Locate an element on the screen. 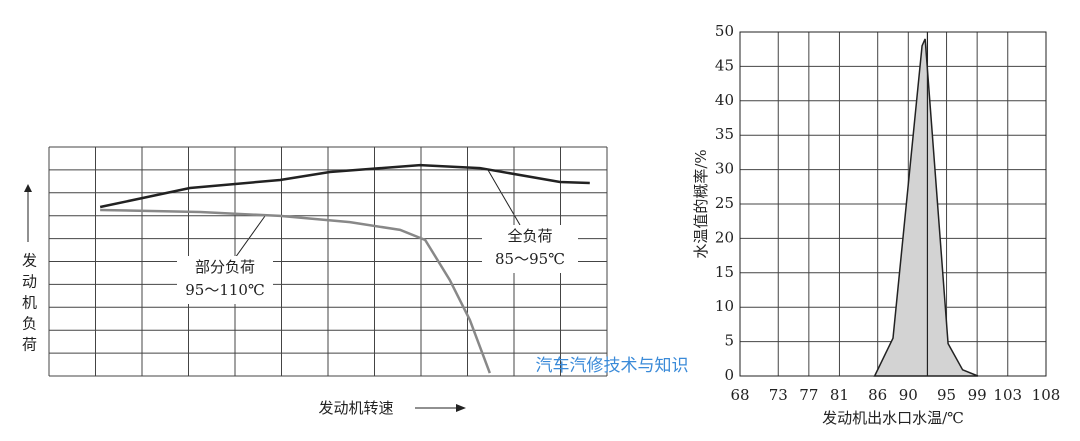 This screenshot has width=1080, height=441. x-tick-label: 99 is located at coordinates (977, 395).